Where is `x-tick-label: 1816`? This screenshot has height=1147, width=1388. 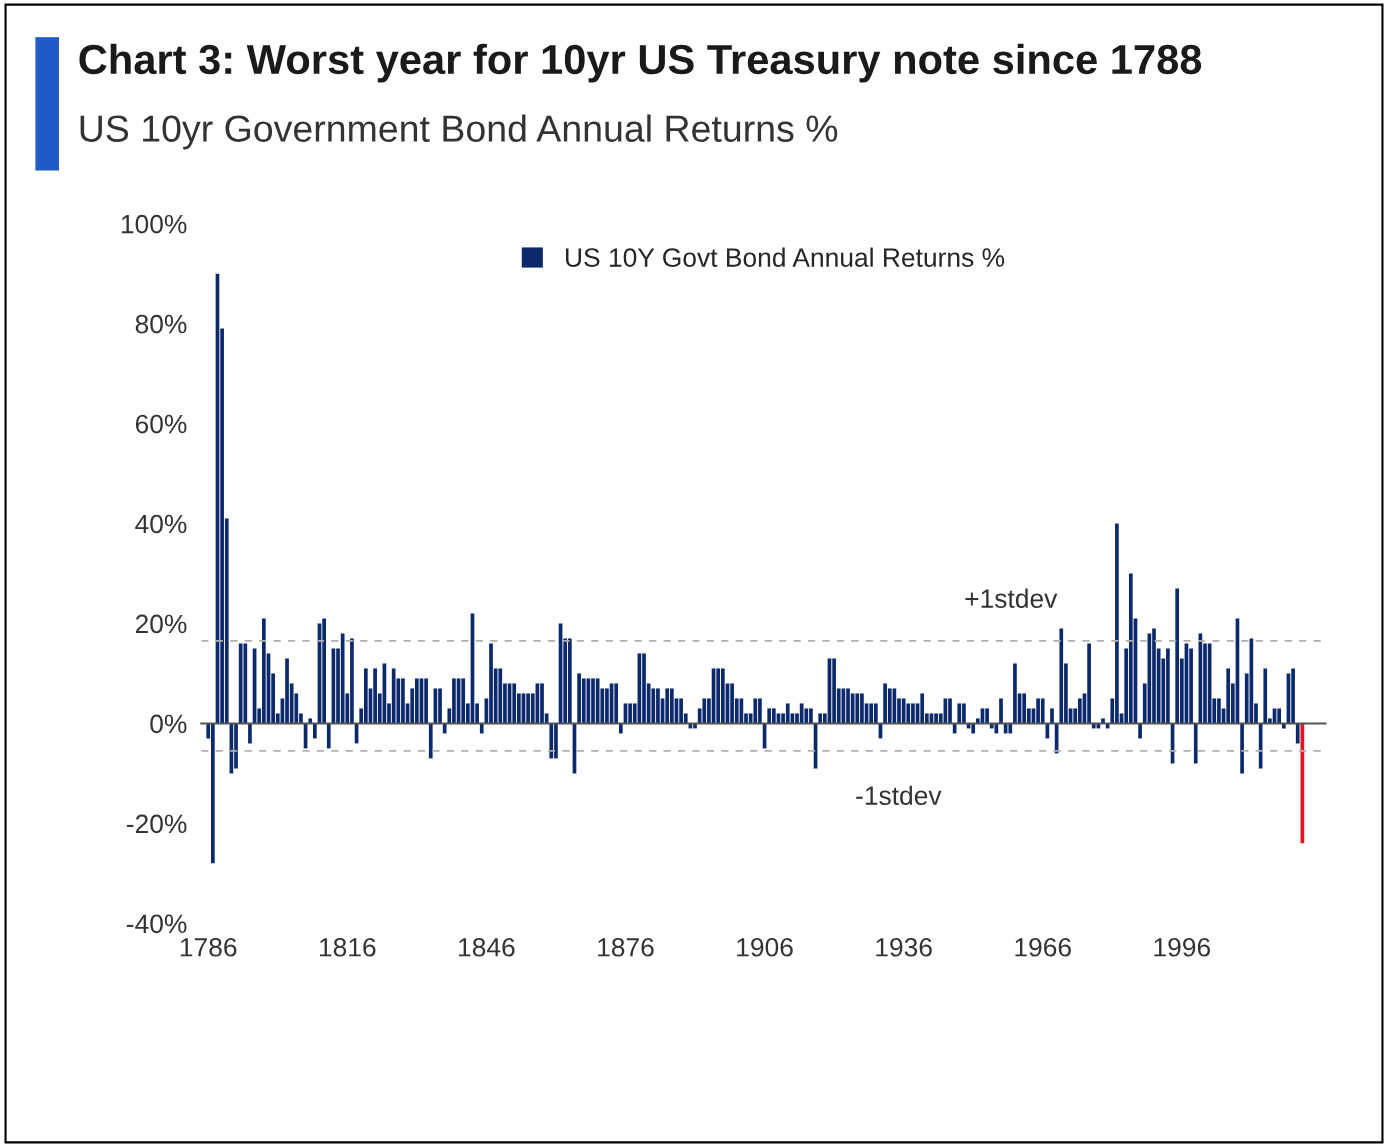
x-tick-label: 1816 is located at coordinates (347, 947).